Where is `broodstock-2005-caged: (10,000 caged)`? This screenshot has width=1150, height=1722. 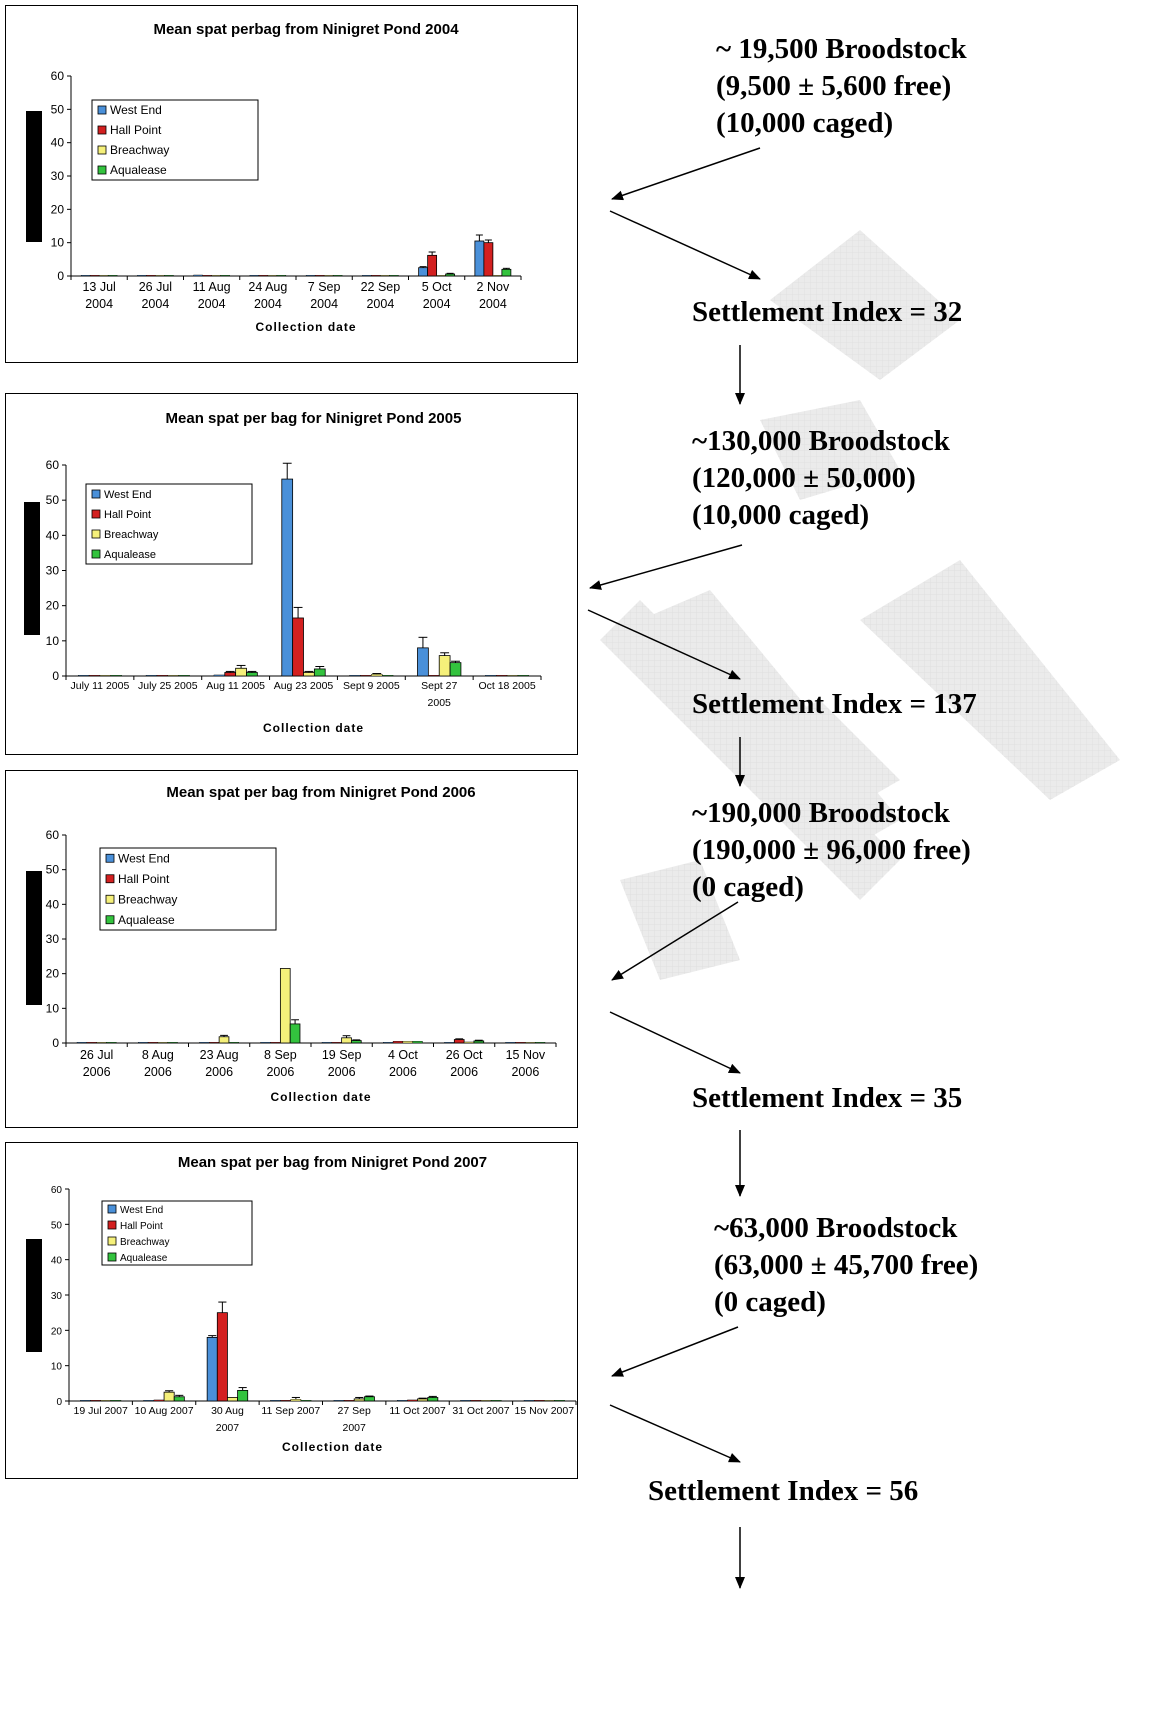 broodstock-2005-caged: (10,000 caged) is located at coordinates (781, 515).